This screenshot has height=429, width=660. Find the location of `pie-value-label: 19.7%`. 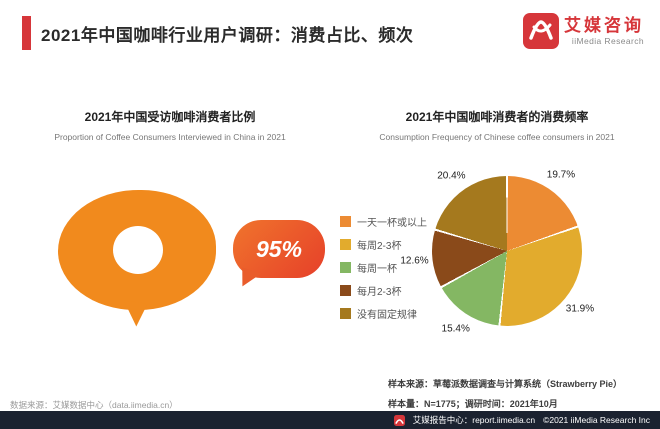

pie-value-label: 19.7% is located at coordinates (561, 175).